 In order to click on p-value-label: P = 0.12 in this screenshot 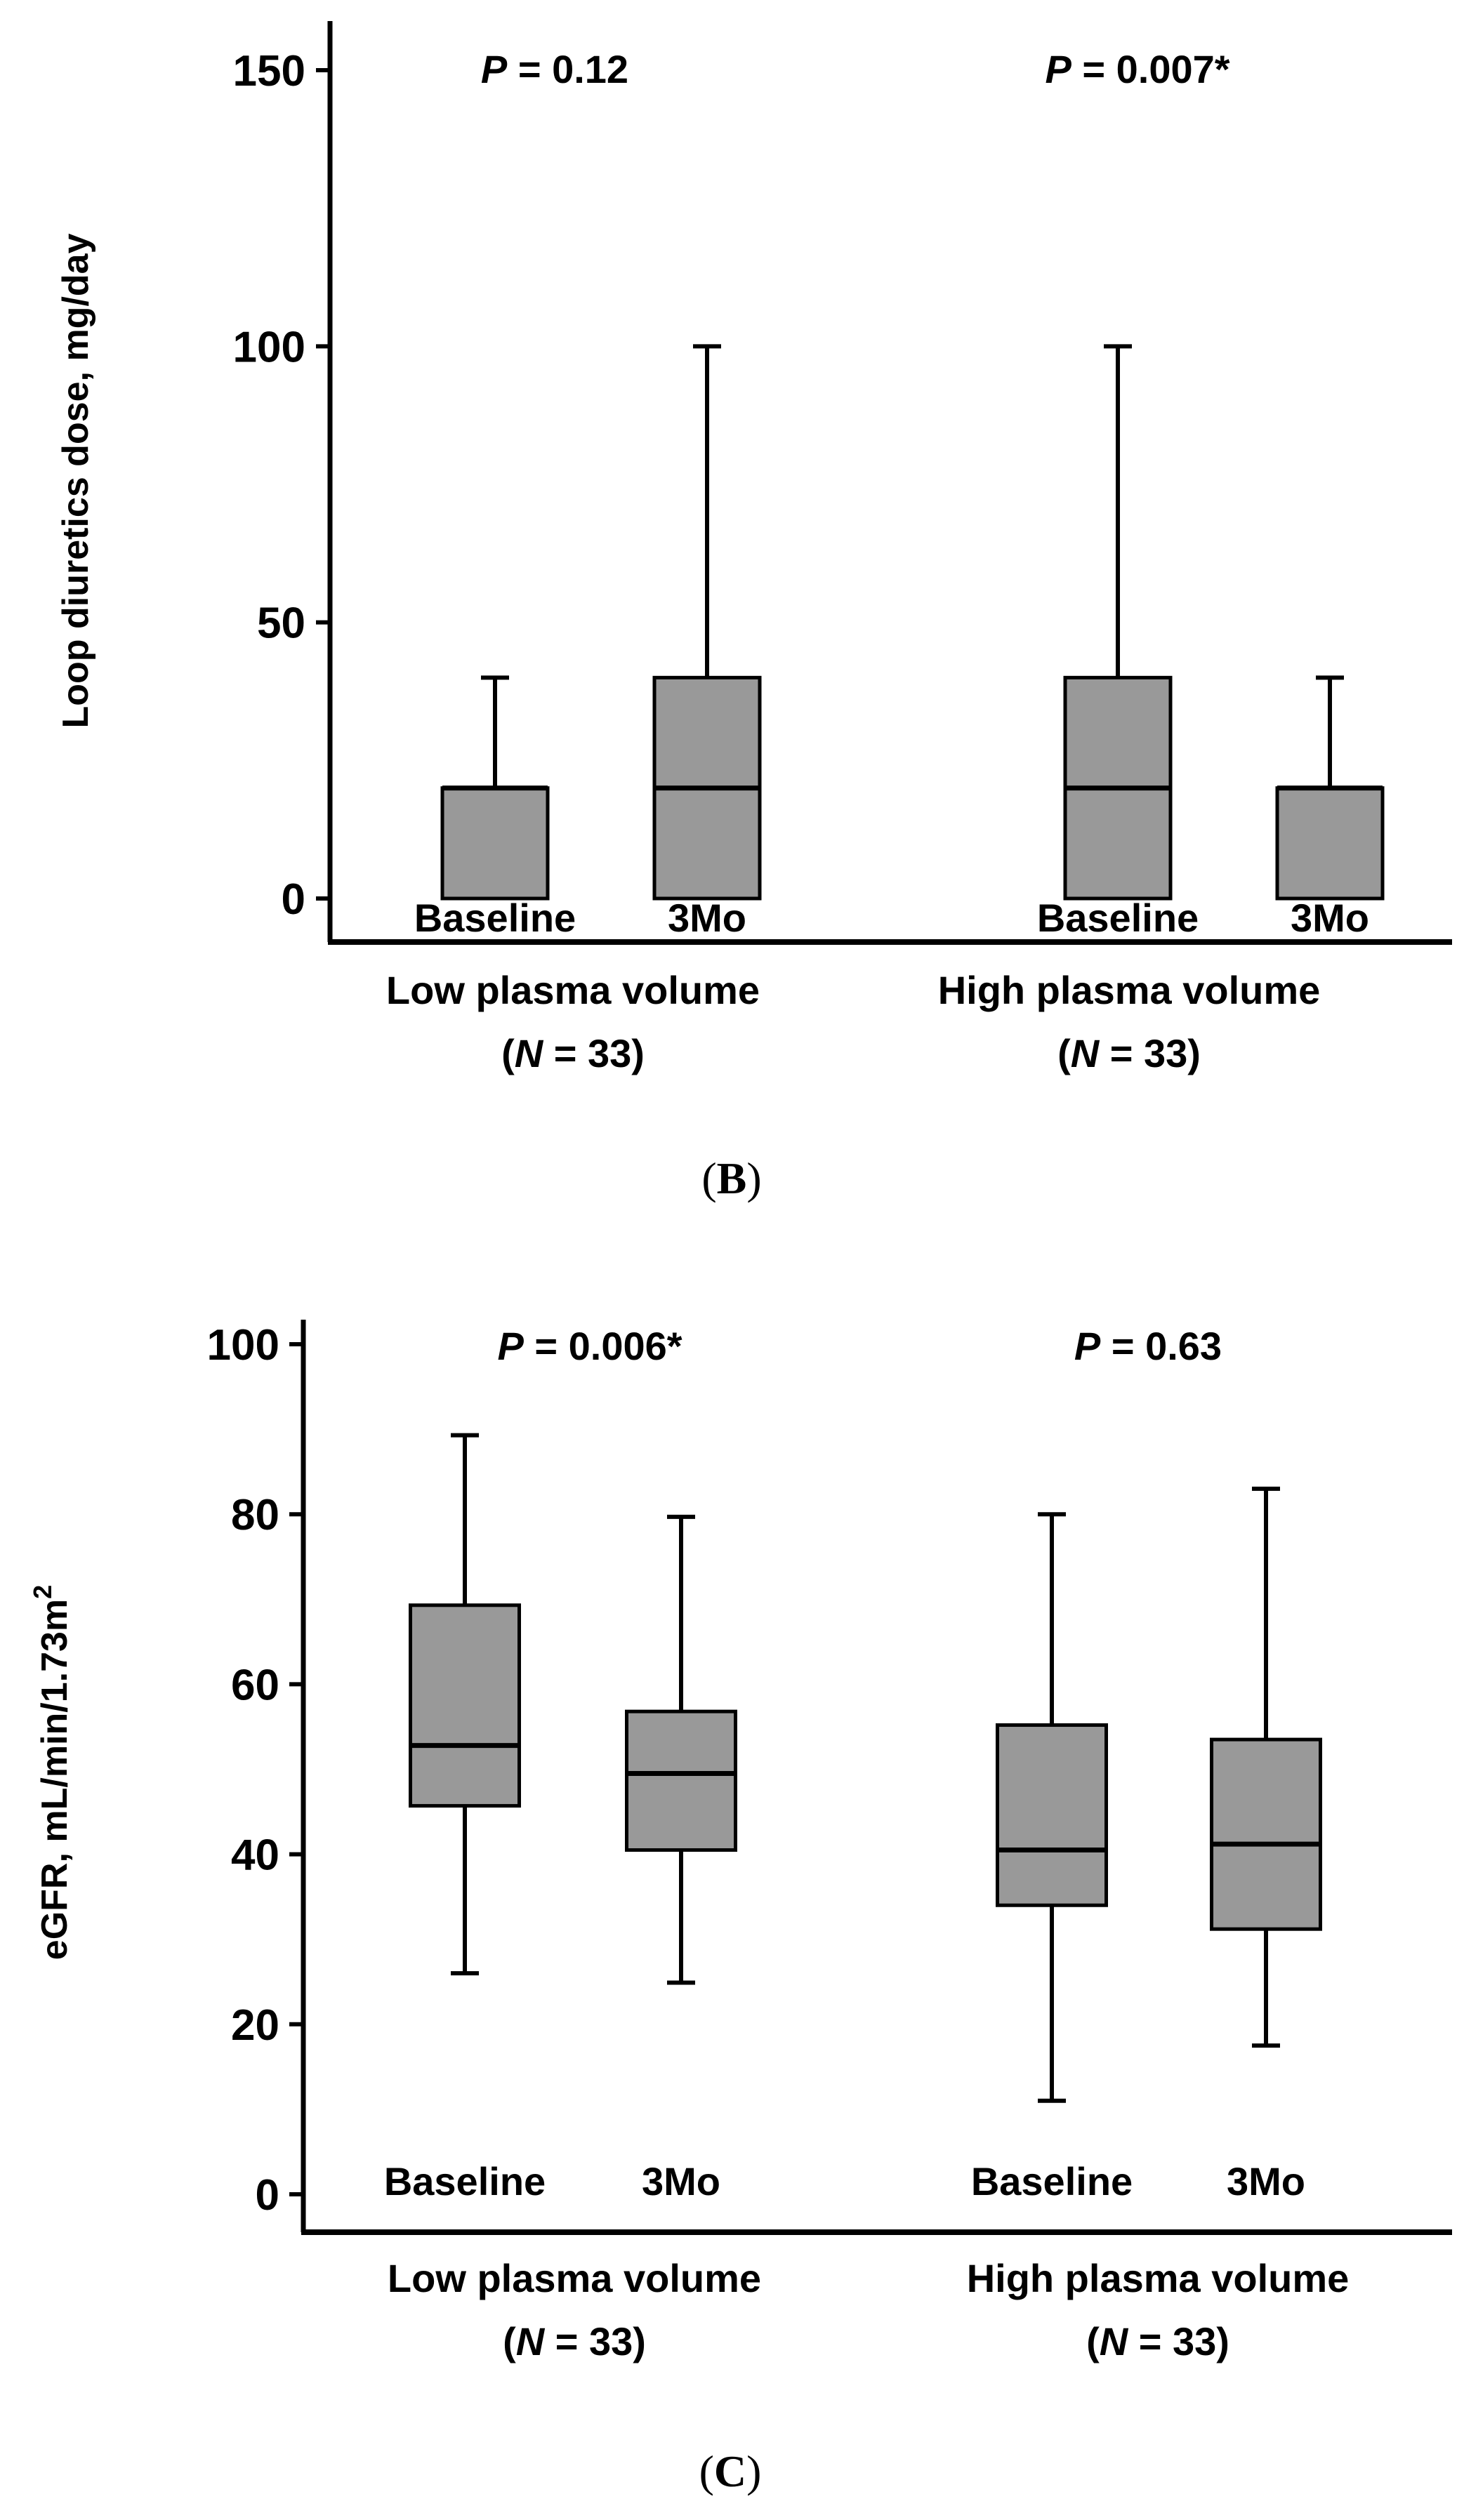, I will do `click(554, 69)`.